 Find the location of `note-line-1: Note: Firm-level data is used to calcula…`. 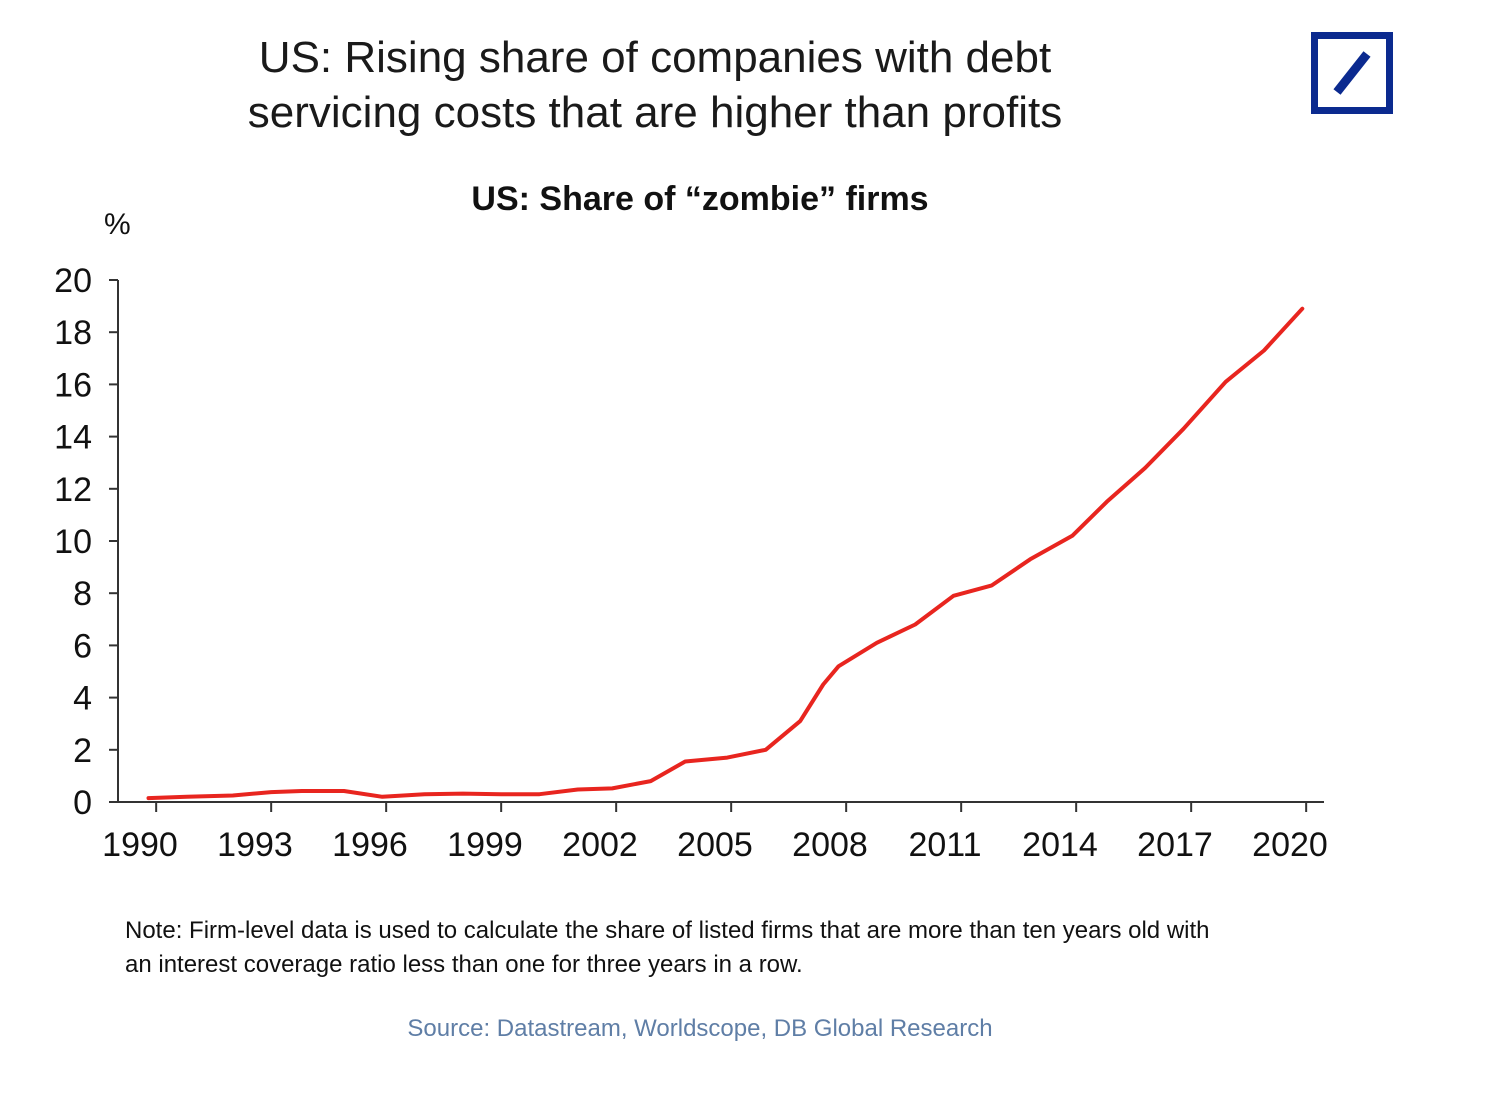

note-line-1: Note: Firm-level data is used to calcula… is located at coordinates (667, 930).